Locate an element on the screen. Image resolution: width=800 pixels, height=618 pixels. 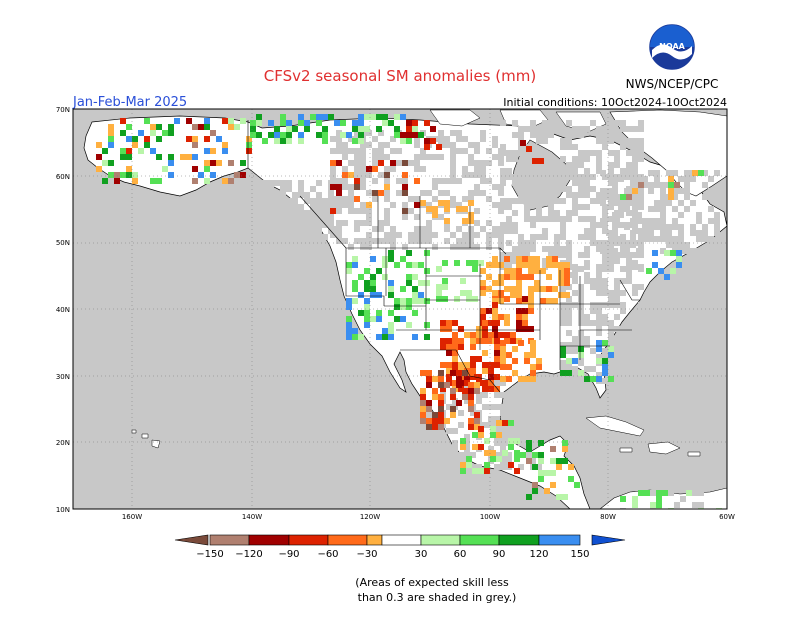
lat-label-70n: 70N is located at coordinates (63, 110).